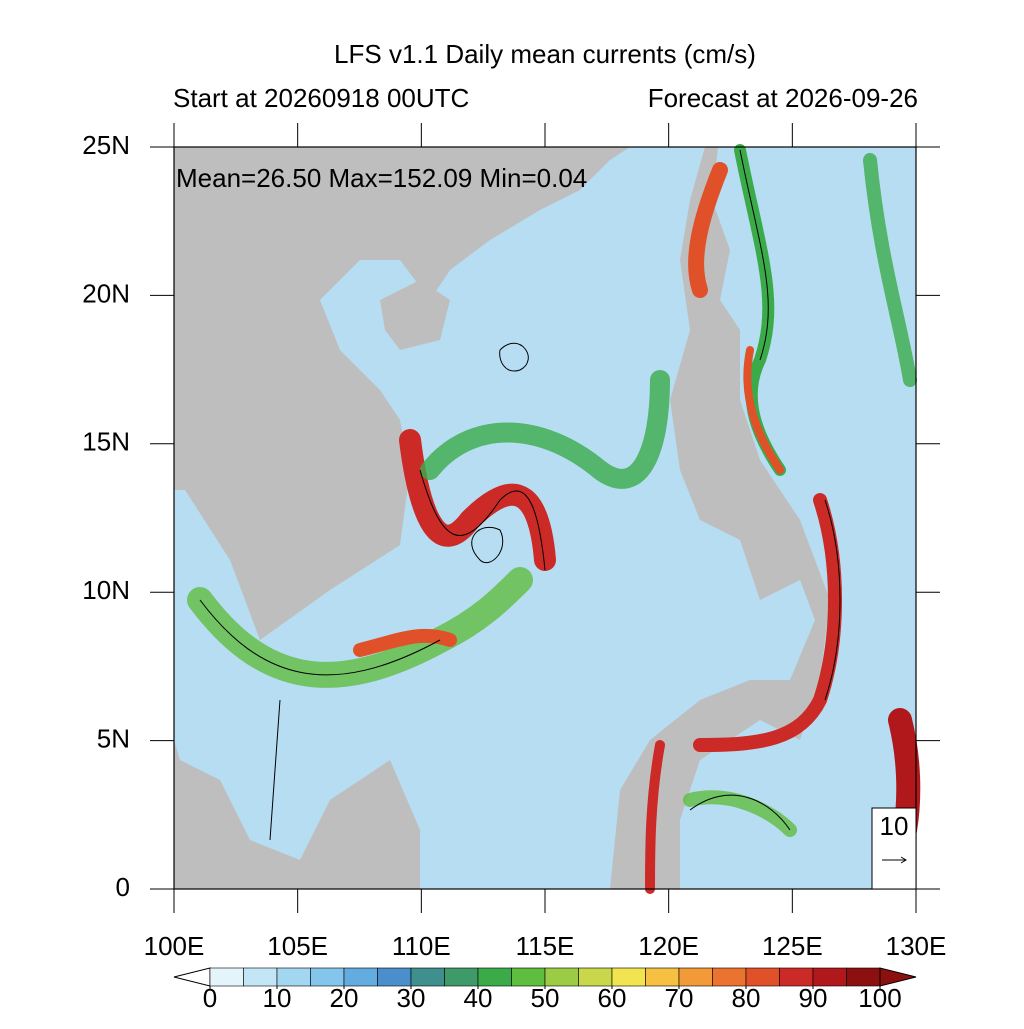 The image size is (1024, 1029). I want to click on colorbar-label: 20, so click(344, 998).